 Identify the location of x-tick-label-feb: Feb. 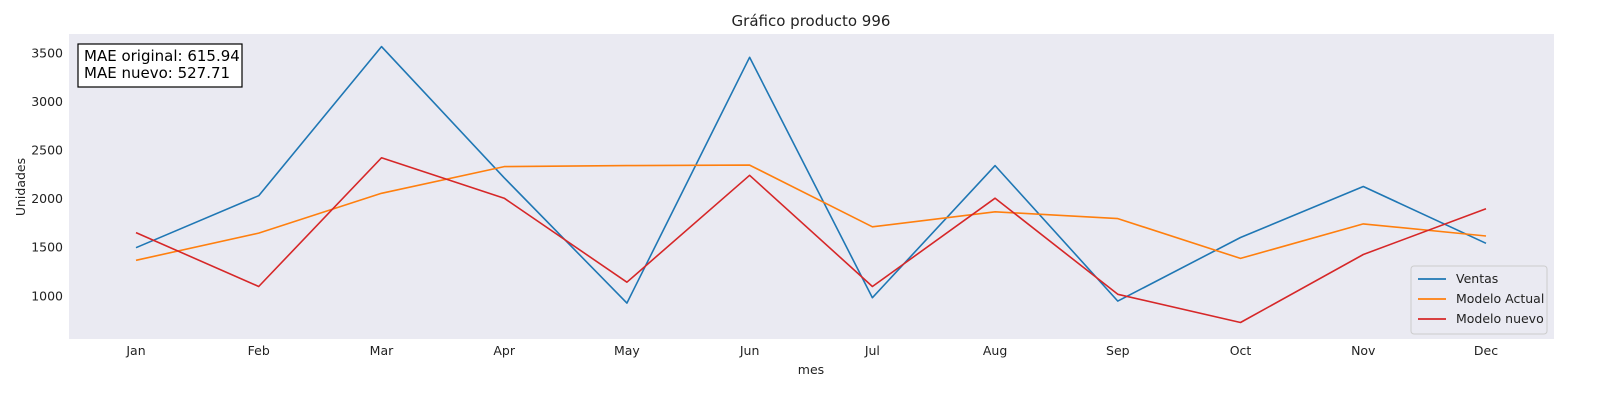
(259, 350).